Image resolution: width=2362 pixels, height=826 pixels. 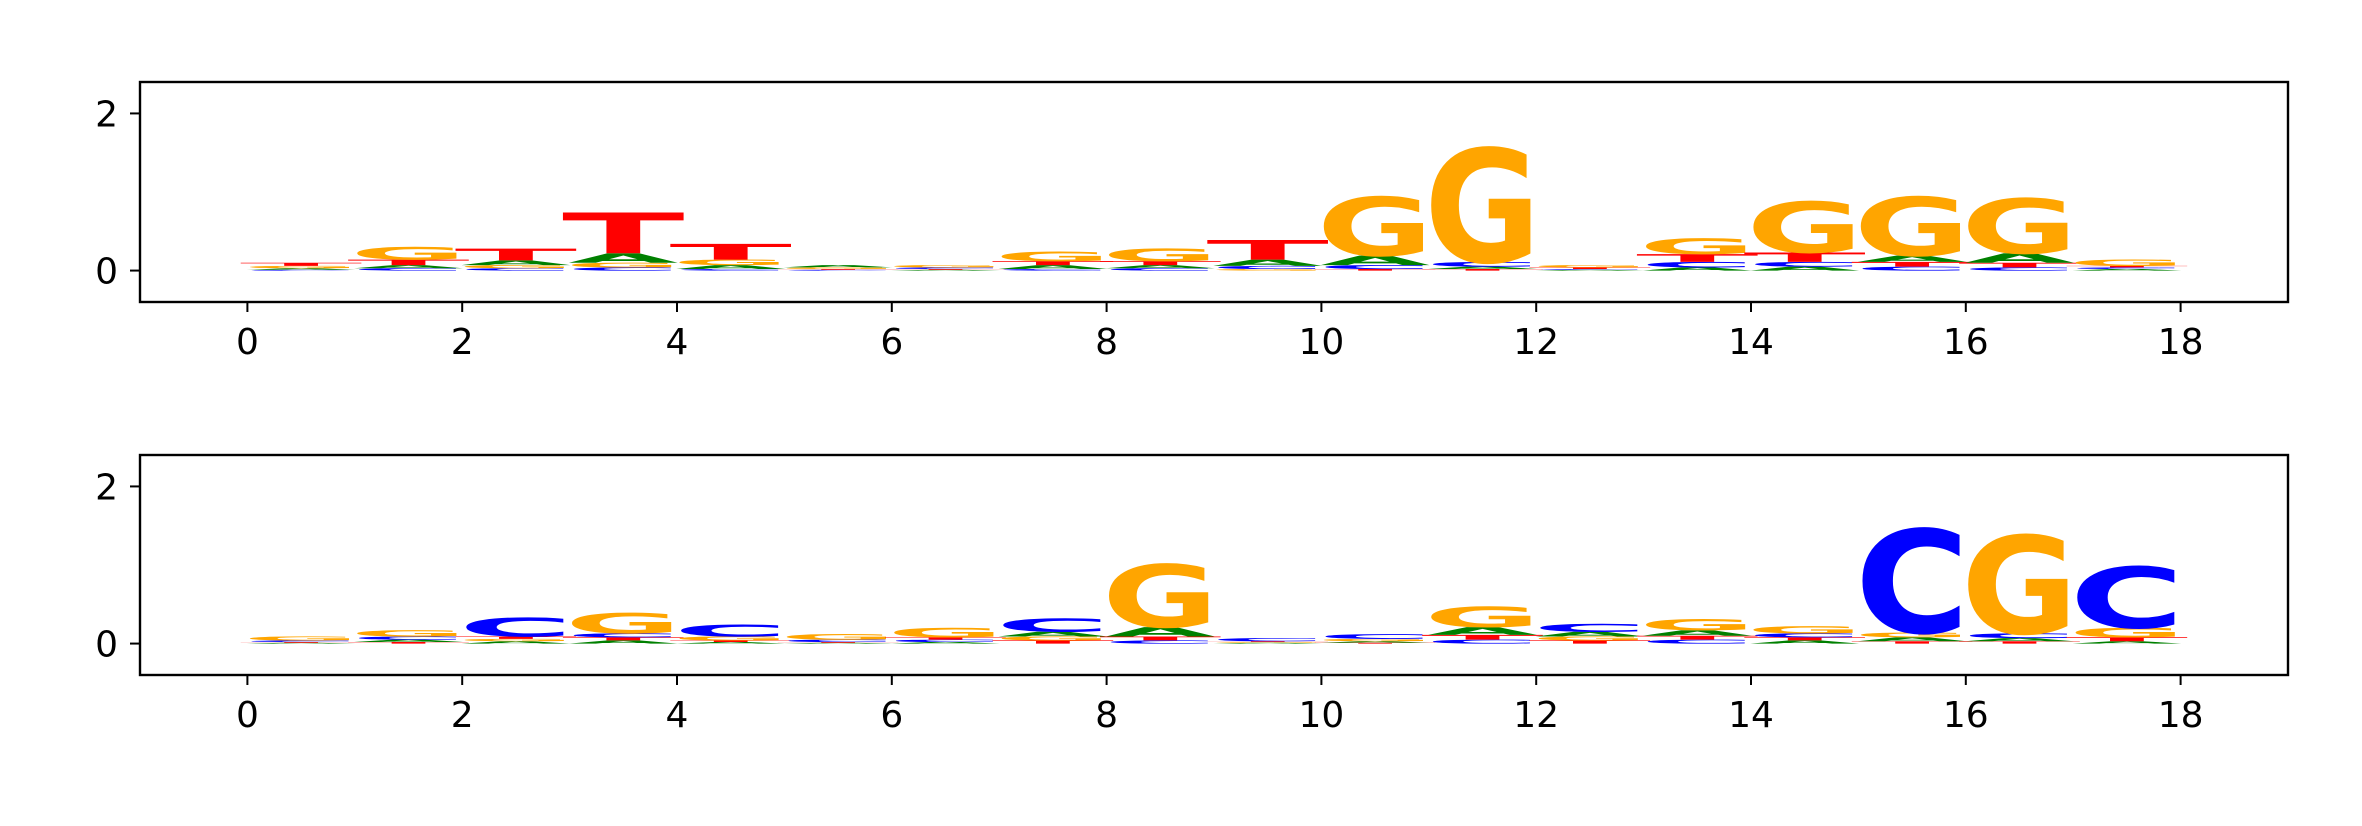 I want to click on logo-letter-C-col-5: C, so click(x=838, y=270).